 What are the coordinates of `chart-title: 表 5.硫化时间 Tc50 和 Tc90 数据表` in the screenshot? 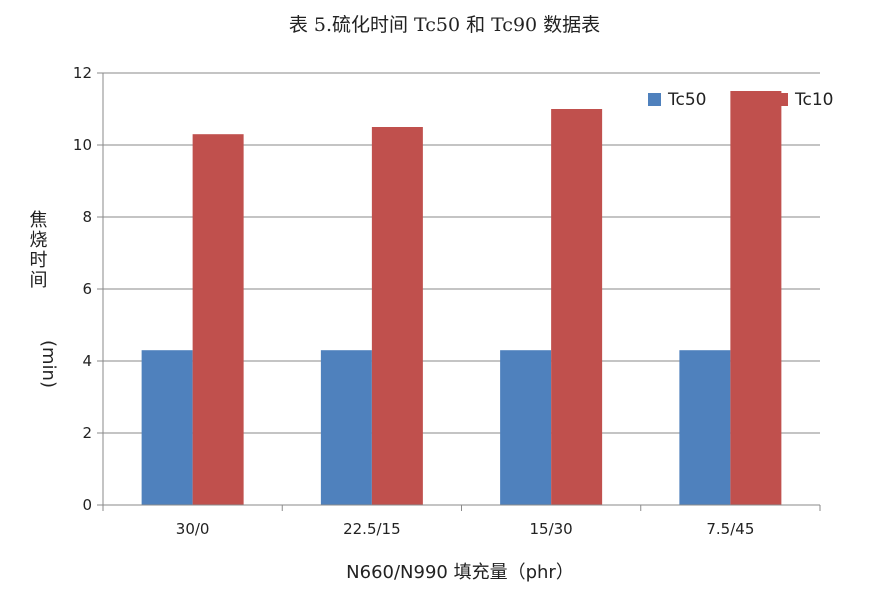 It's located at (444, 25).